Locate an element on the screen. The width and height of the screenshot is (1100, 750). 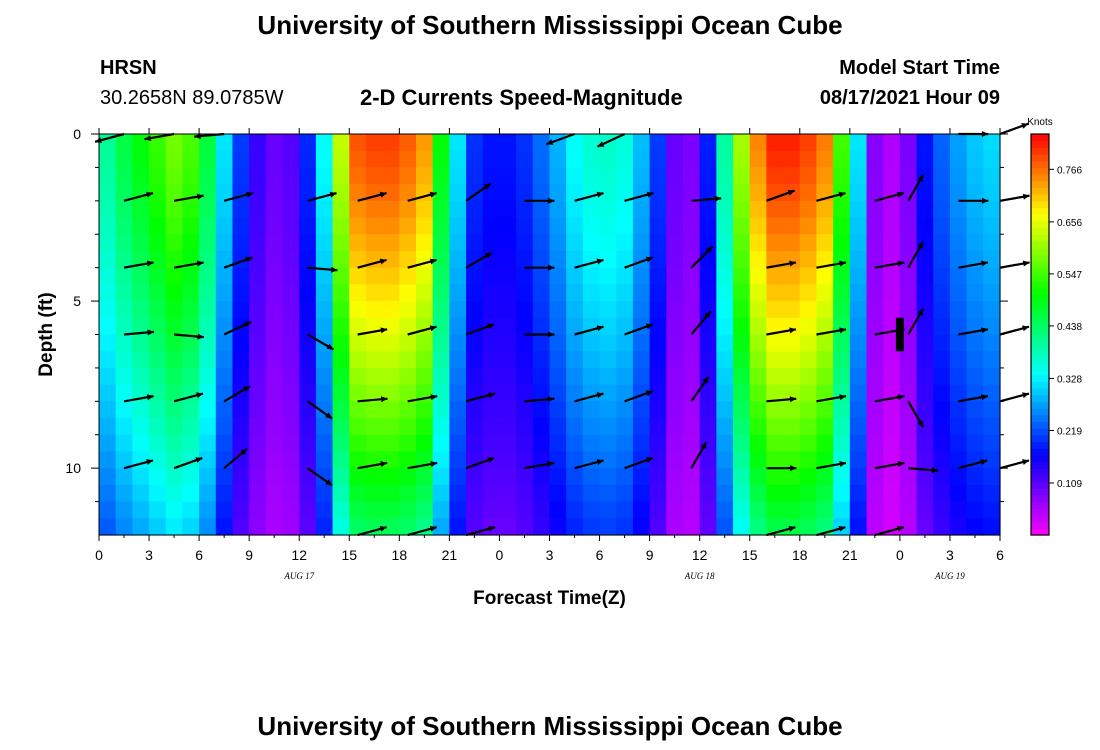
x-tick-label: 12 is located at coordinates (299, 555).